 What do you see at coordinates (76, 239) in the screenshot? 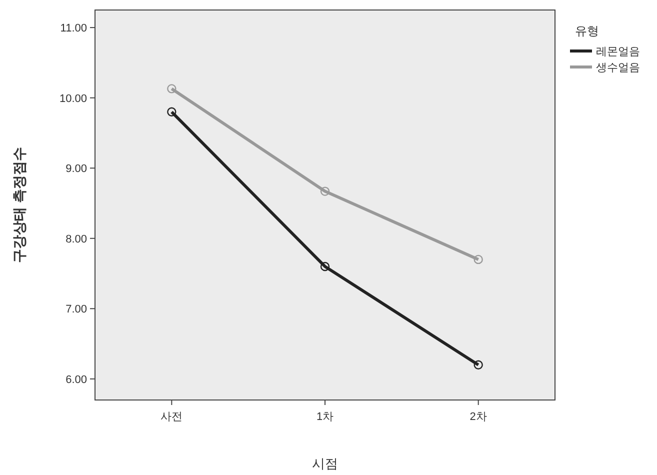
I see `y-tick-label: 8.00` at bounding box center [76, 239].